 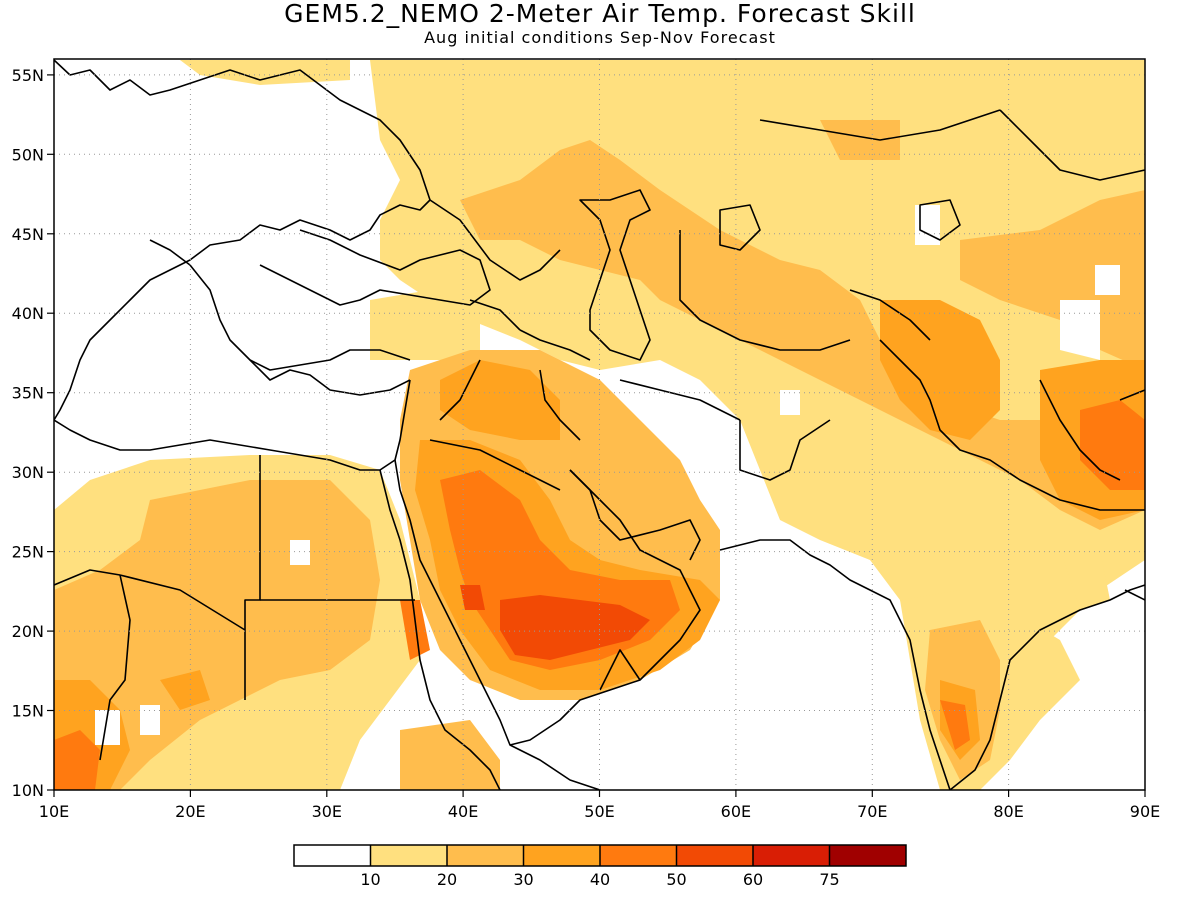 I want to click on lat-label: 15N, so click(x=28, y=711).